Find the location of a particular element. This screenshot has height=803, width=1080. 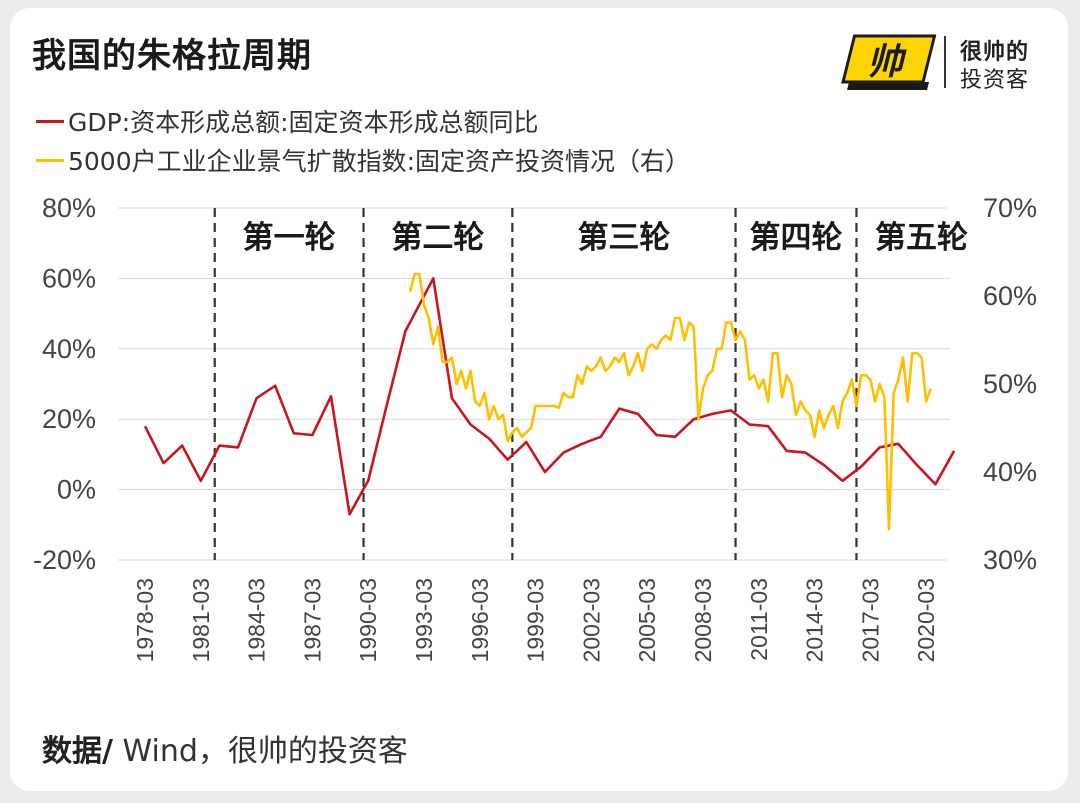

left-axis-tick: -20% is located at coordinates (64, 560).